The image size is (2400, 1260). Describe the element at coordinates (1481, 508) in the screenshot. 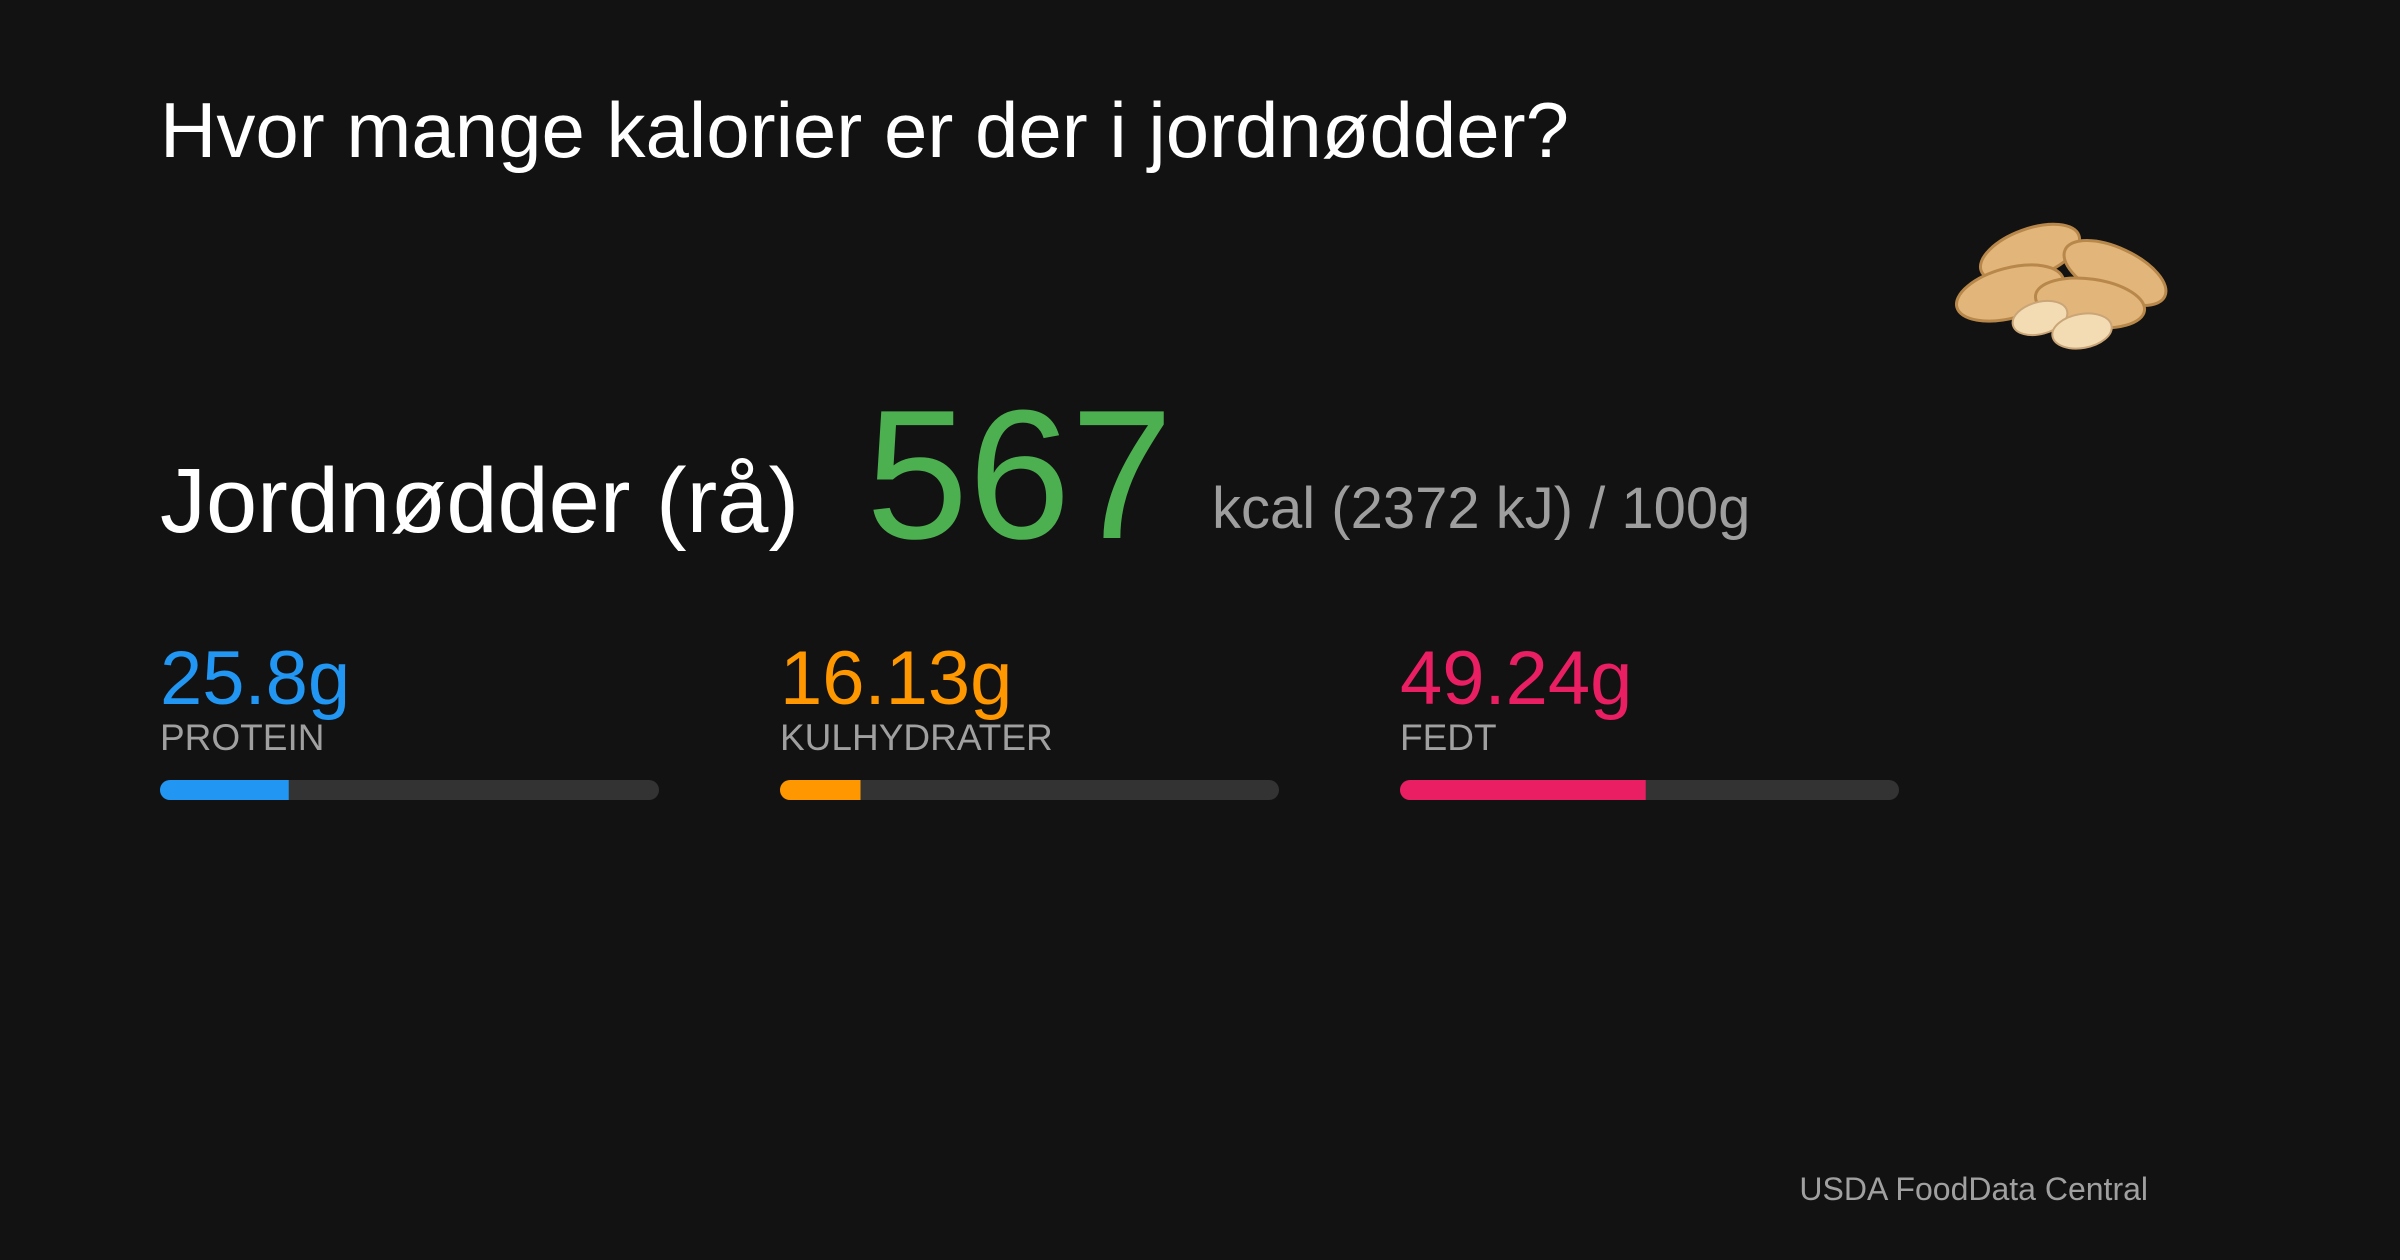

I see `calories-unit: kcal (2372 kJ) / 100g` at that location.